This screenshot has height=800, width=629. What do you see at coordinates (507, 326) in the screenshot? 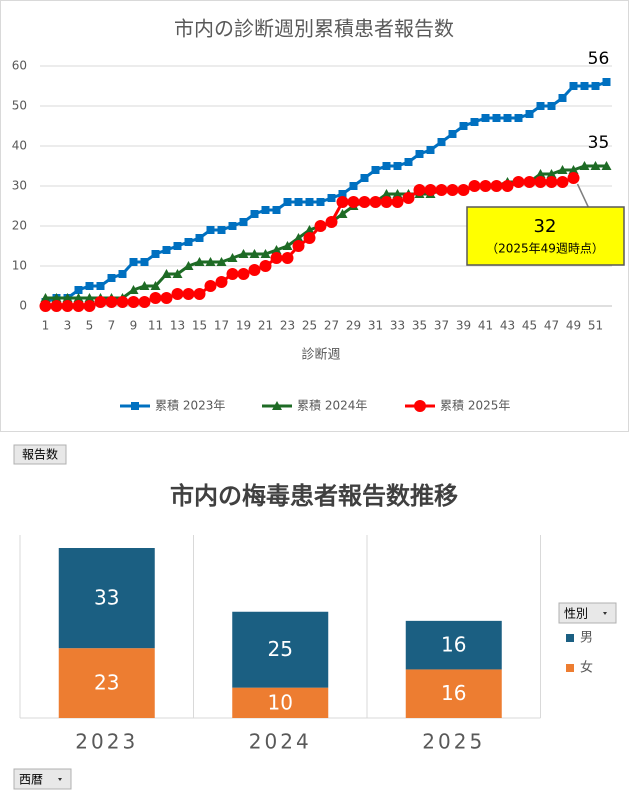
I see `x-tick-label: 43` at bounding box center [507, 326].